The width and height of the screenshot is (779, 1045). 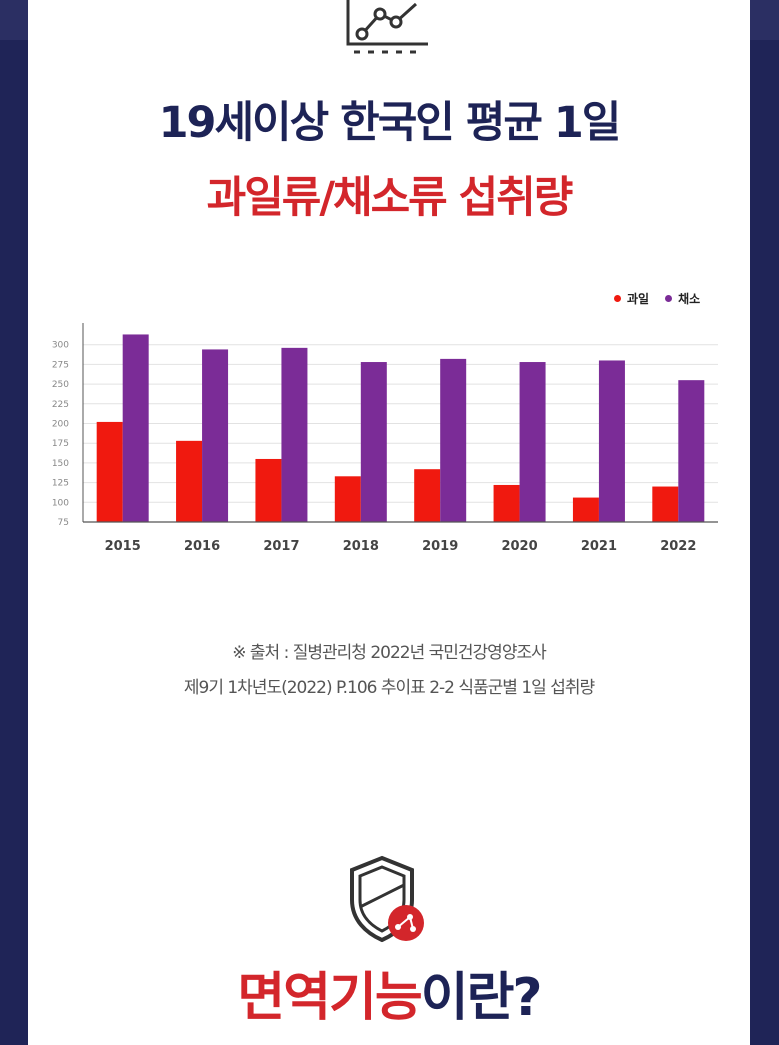 I want to click on y-tick-label: 275, so click(x=60, y=365).